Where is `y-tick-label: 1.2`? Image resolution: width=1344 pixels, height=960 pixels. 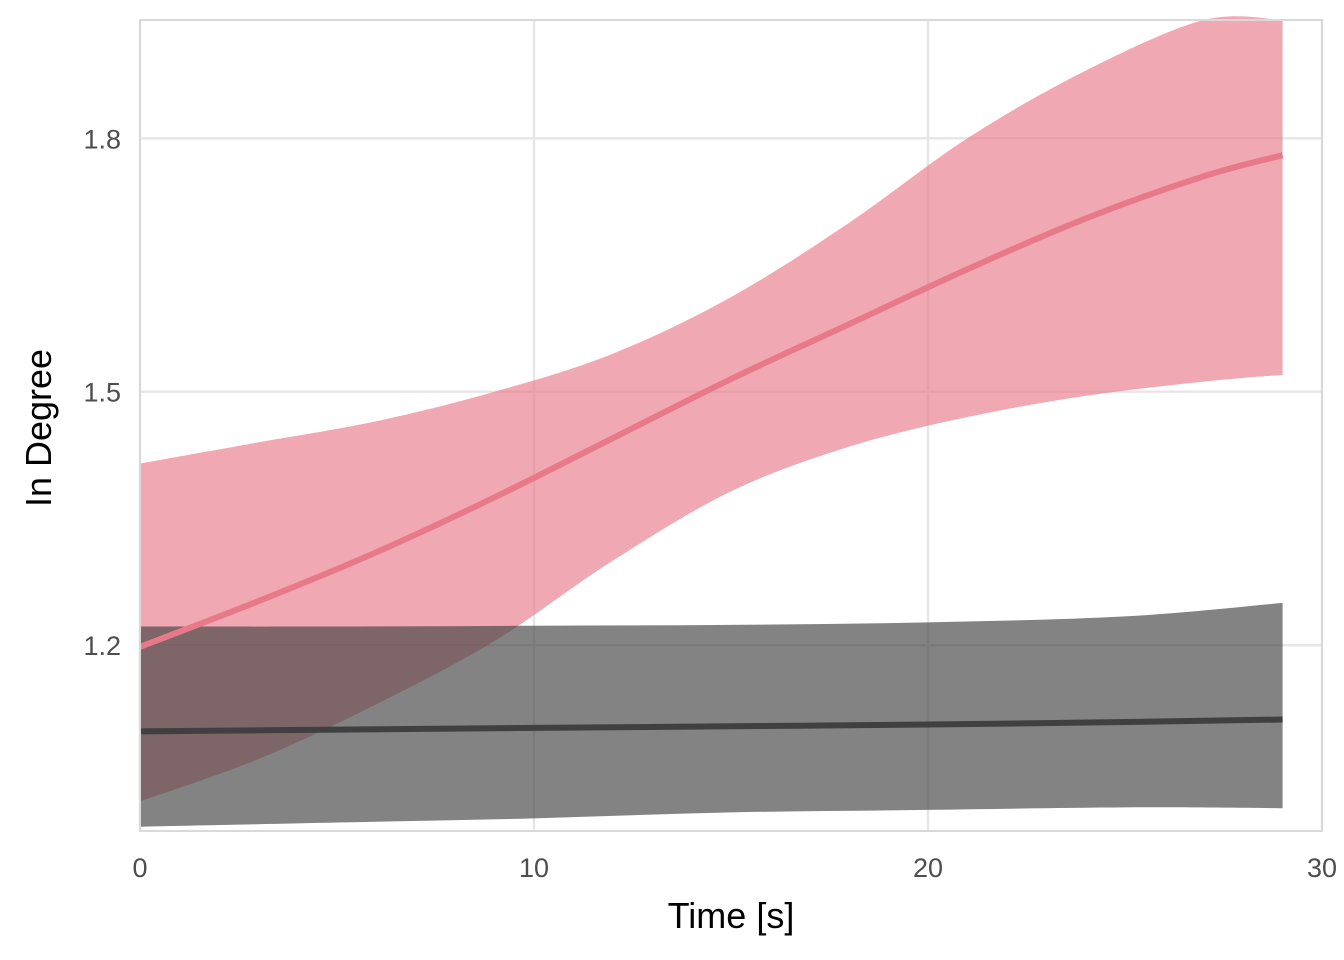 y-tick-label: 1.2 is located at coordinates (102, 646).